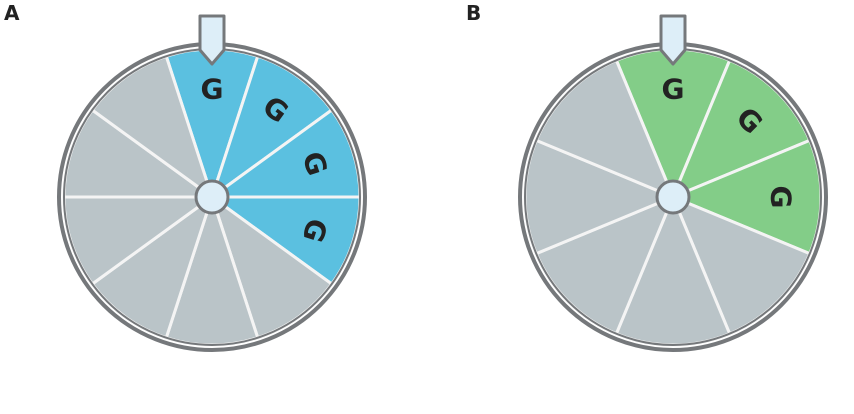 This screenshot has height=414, width=854. What do you see at coordinates (12, 13) in the screenshot?
I see `panel-label: A` at bounding box center [12, 13].